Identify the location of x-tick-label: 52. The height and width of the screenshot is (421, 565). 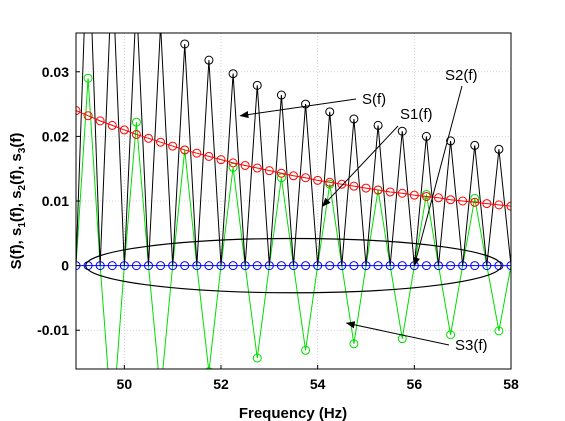
(221, 384).